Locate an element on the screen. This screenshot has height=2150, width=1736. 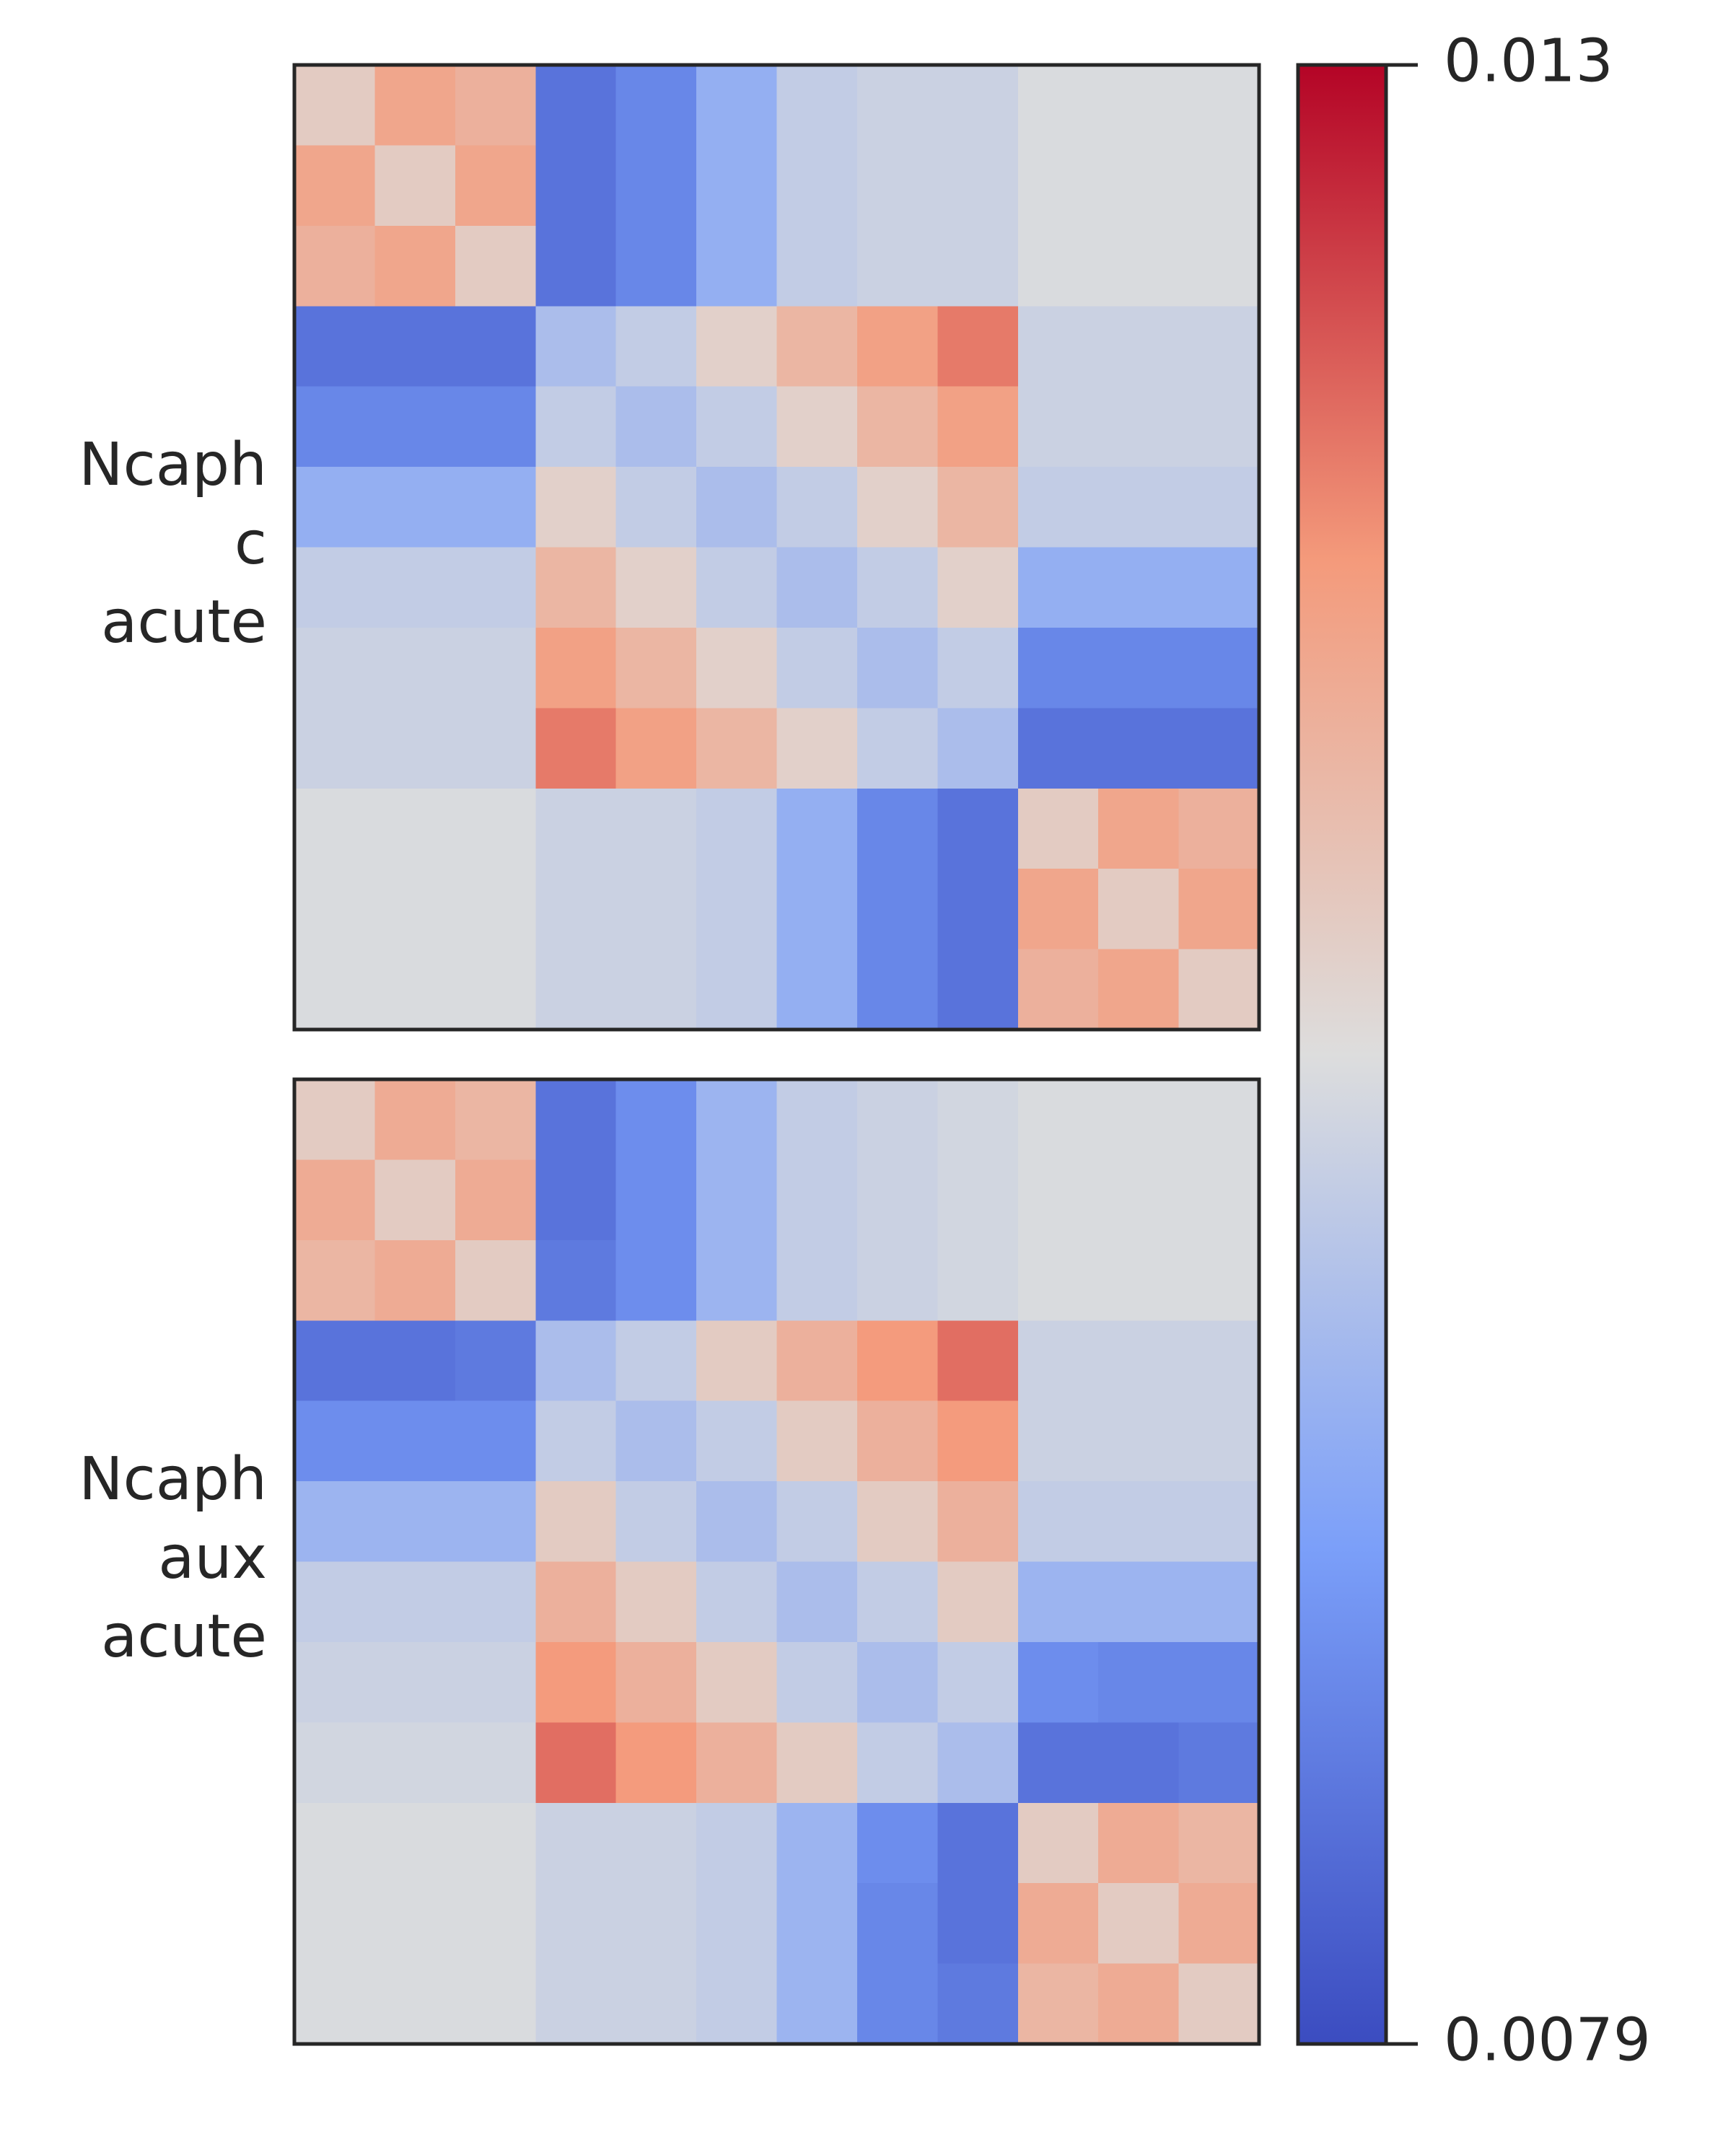
row-label: c is located at coordinates (250, 543).